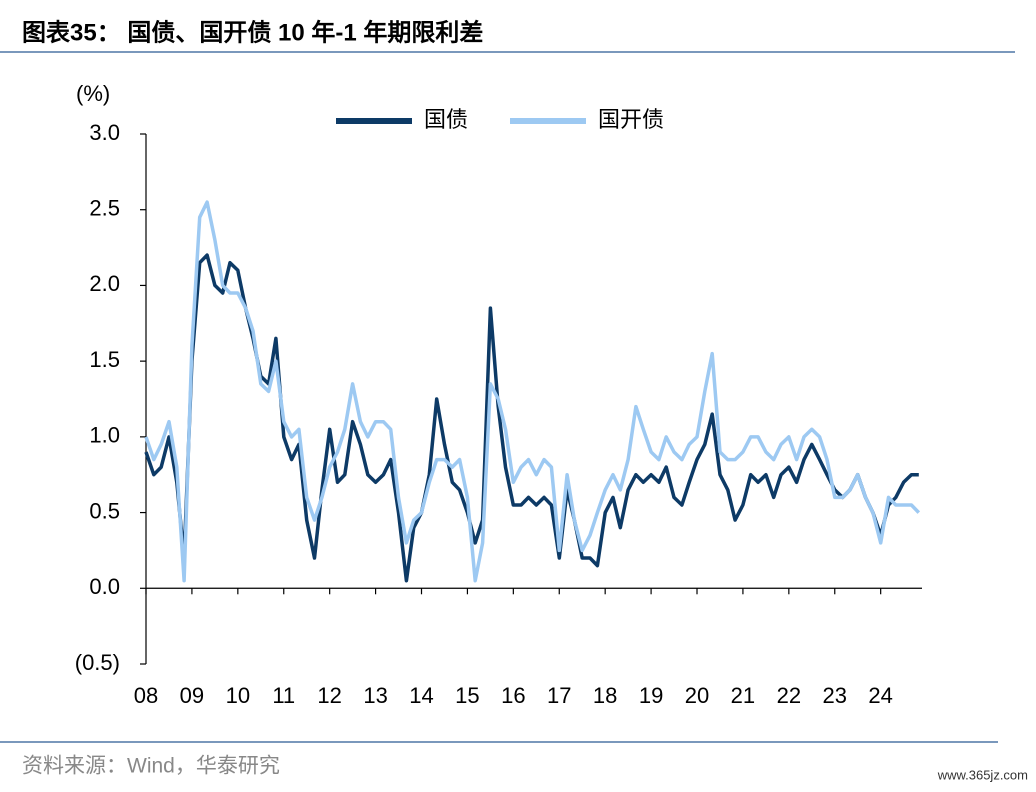 The width and height of the screenshot is (1036, 792). What do you see at coordinates (252, 32) in the screenshot?
I see `chart-title: 图表35： 国债、国开债 10 年-1 年期限利差` at bounding box center [252, 32].